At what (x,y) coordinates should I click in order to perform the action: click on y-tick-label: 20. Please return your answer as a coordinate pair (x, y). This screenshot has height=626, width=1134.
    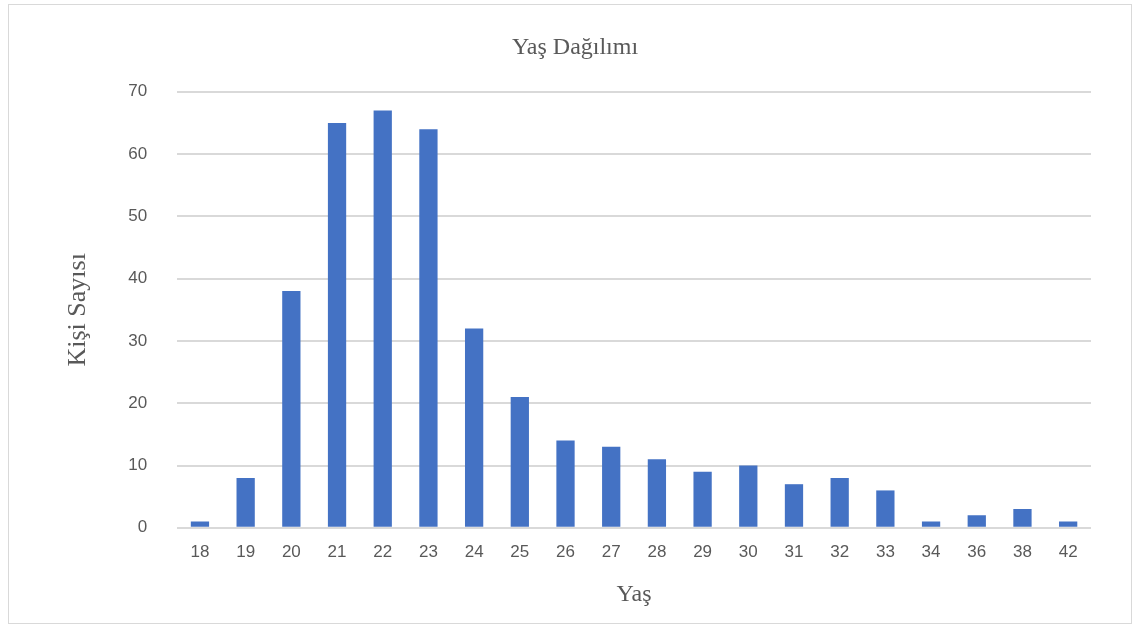
    Looking at the image, I should click on (138, 402).